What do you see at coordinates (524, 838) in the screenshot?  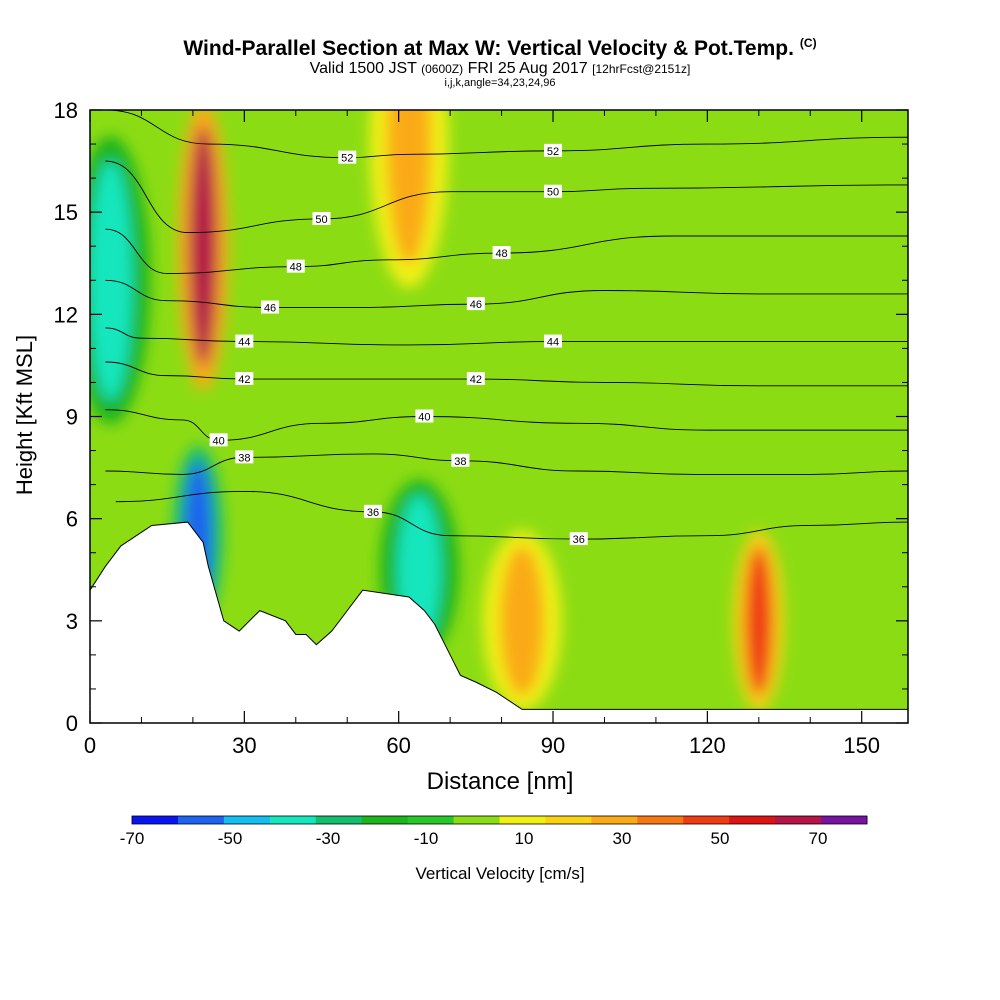 I see `colorbar-tick-label: 10` at bounding box center [524, 838].